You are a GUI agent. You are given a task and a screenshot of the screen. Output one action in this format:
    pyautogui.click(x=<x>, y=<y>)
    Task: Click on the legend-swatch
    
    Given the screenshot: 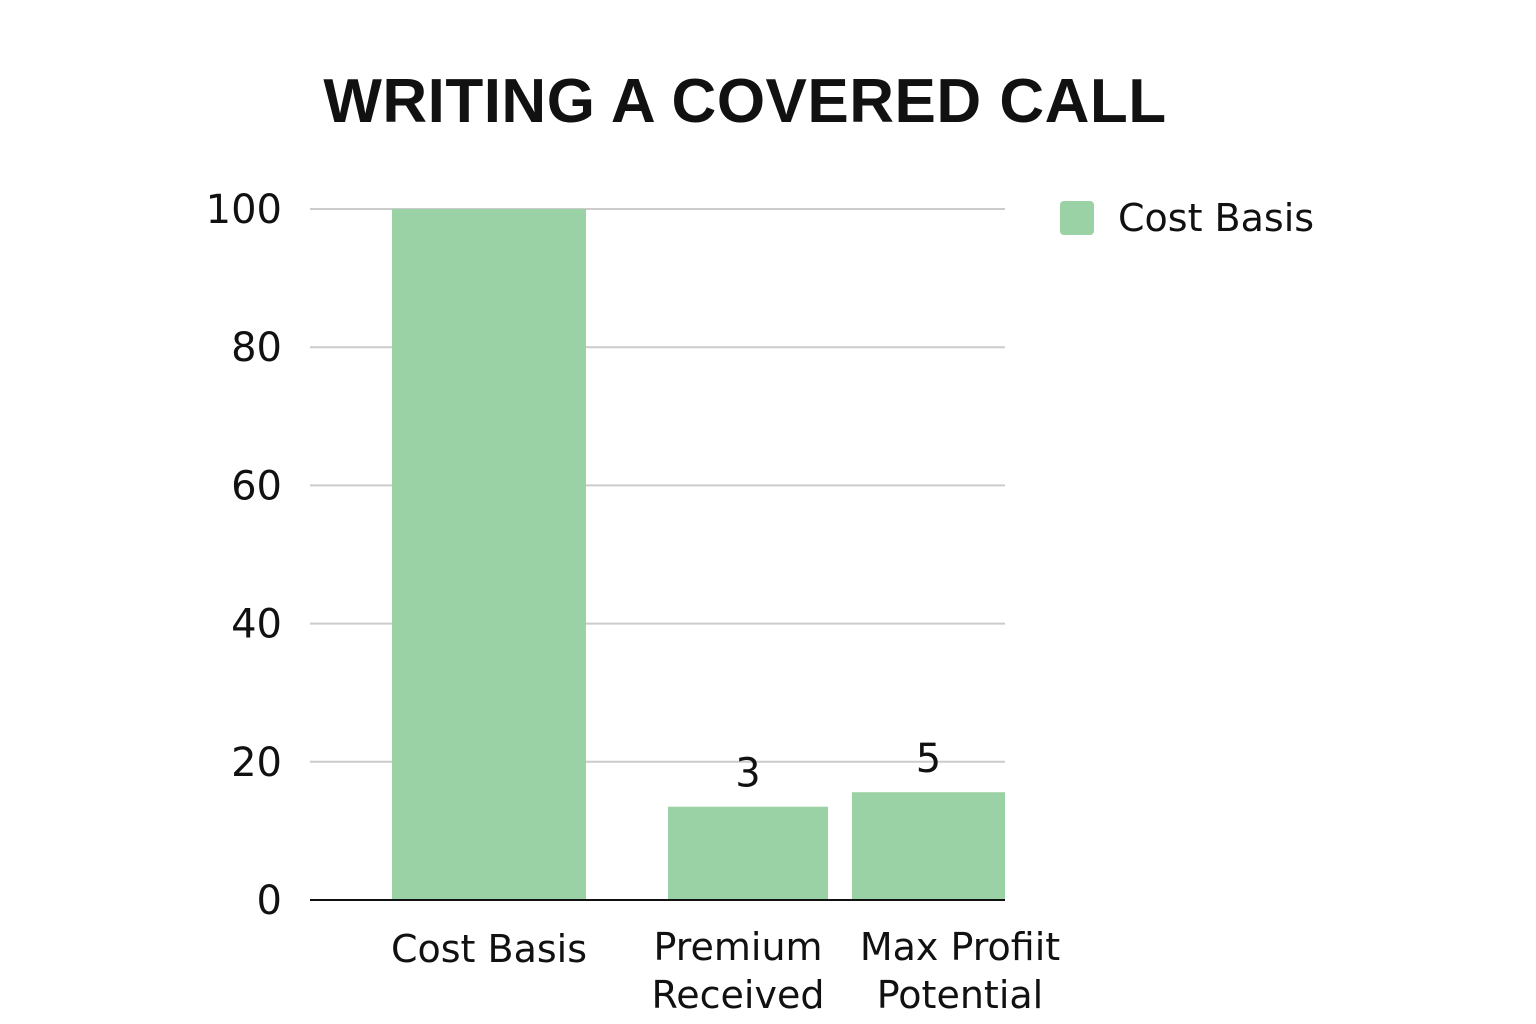 What is the action you would take?
    pyautogui.click(x=1077, y=218)
    